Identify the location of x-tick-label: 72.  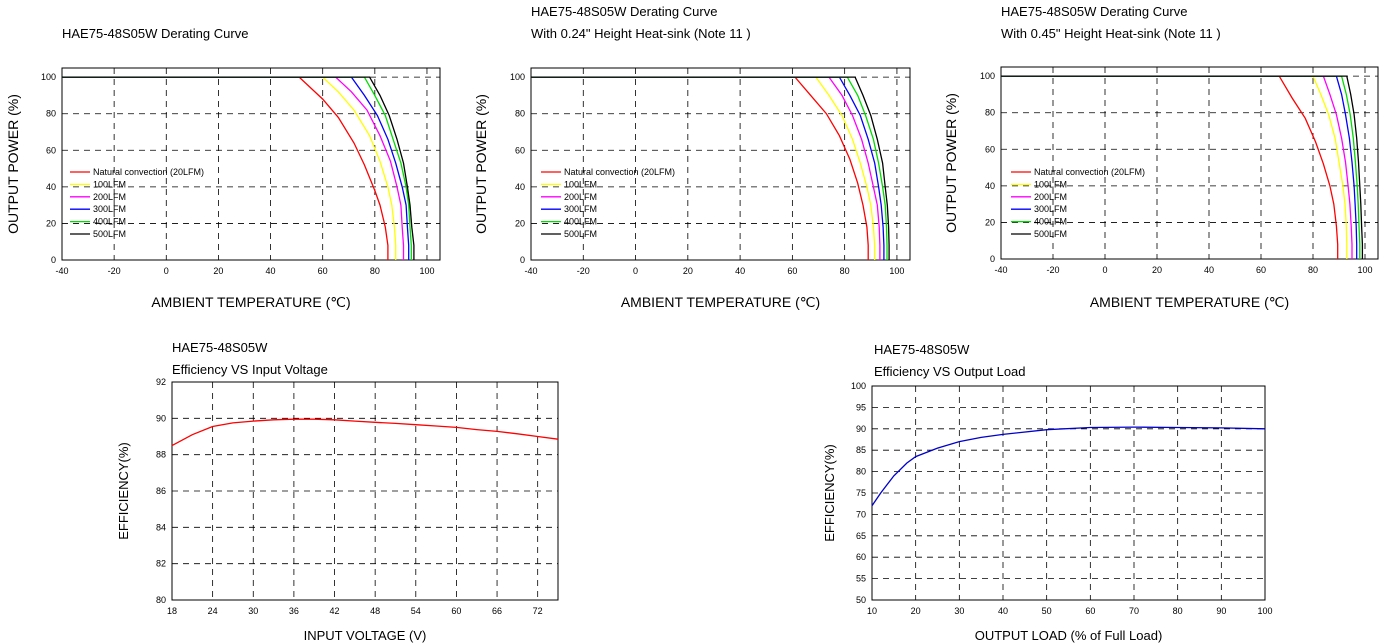
(538, 611).